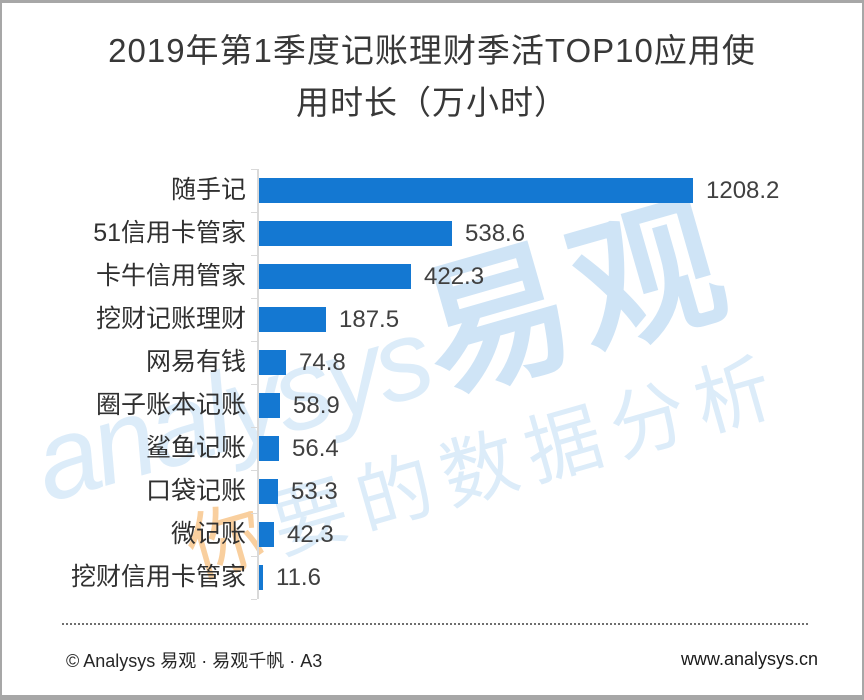 The image size is (864, 700). I want to click on value-label: 538.6, so click(495, 233).